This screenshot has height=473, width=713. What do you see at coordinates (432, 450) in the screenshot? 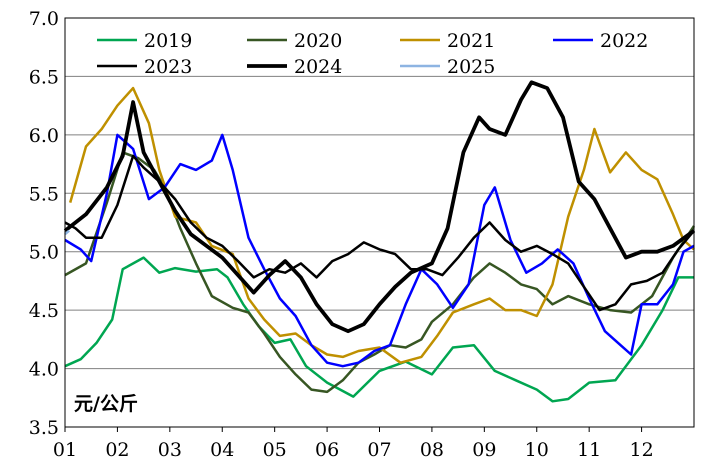
I see `x-tick-label: 08` at bounding box center [432, 450].